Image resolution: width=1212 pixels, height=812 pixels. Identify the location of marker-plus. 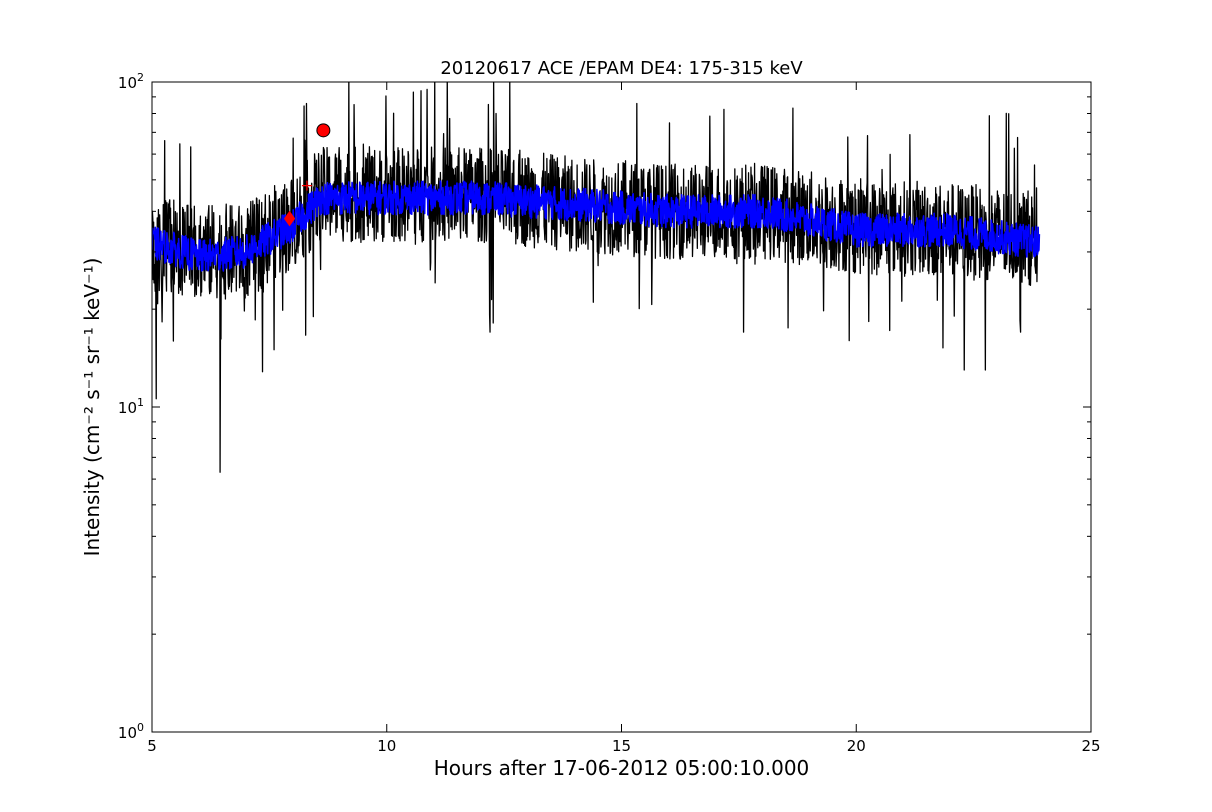
(306, 185).